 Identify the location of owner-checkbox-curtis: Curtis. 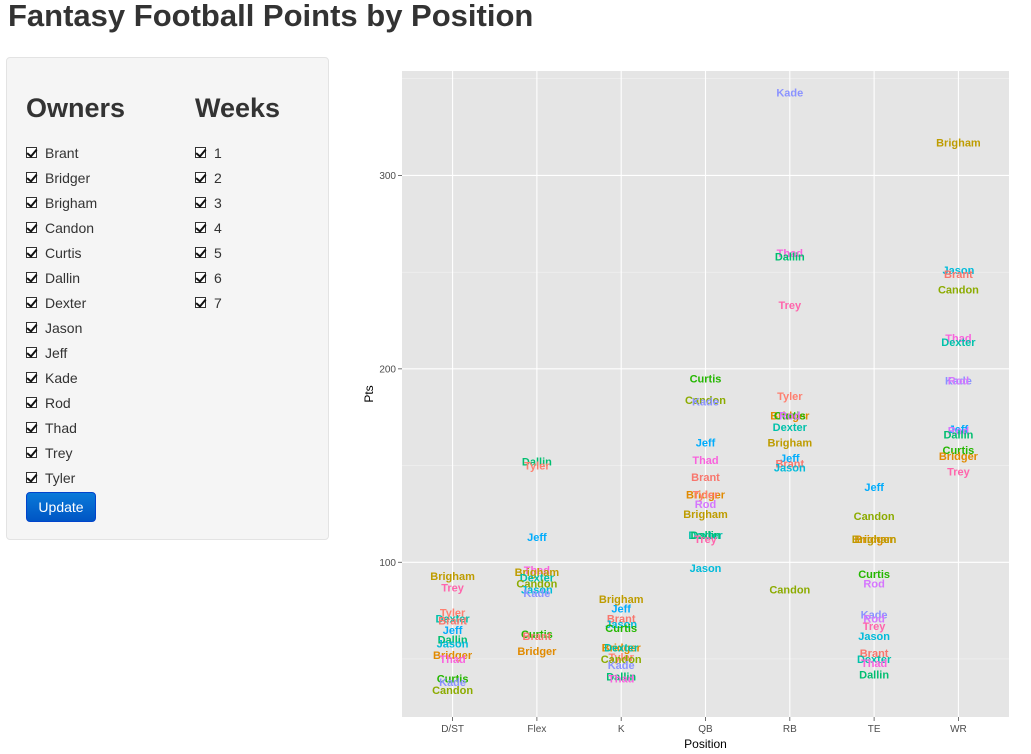
(75, 252).